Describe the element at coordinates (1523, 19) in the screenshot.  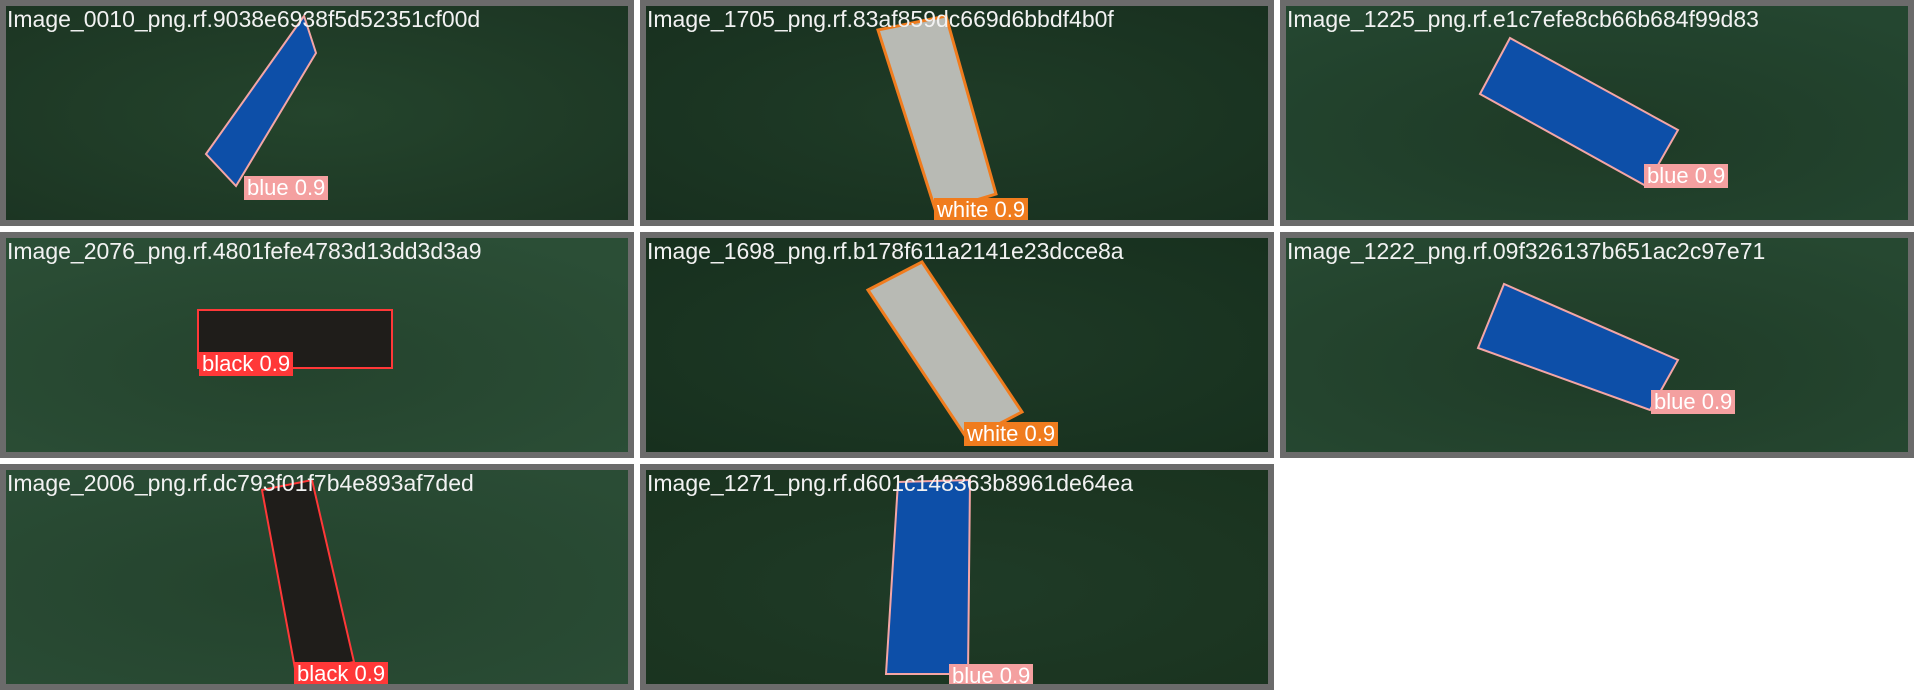
I see `image-filename: Image_1225_png.rf.e1c7efe8cb66b684f99d83` at that location.